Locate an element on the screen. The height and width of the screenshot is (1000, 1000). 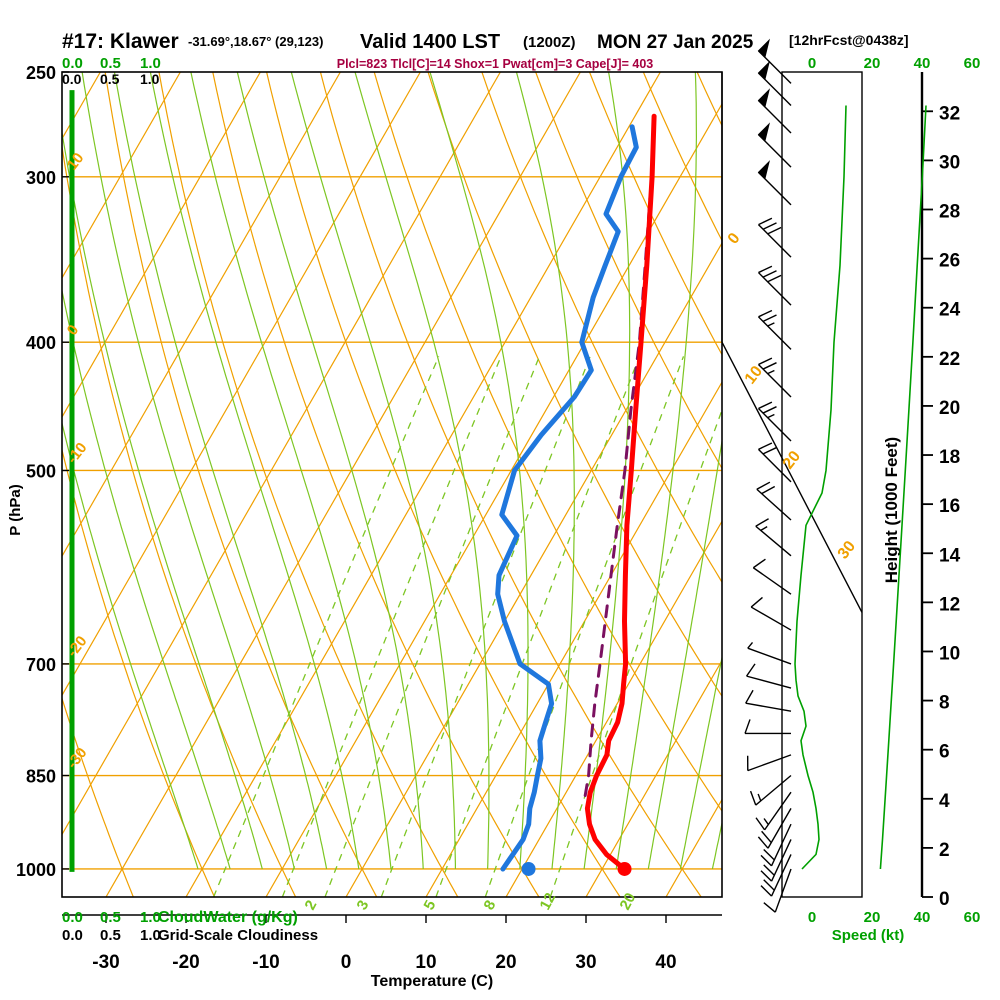
height-tick-label: 16 is located at coordinates (949, 506).